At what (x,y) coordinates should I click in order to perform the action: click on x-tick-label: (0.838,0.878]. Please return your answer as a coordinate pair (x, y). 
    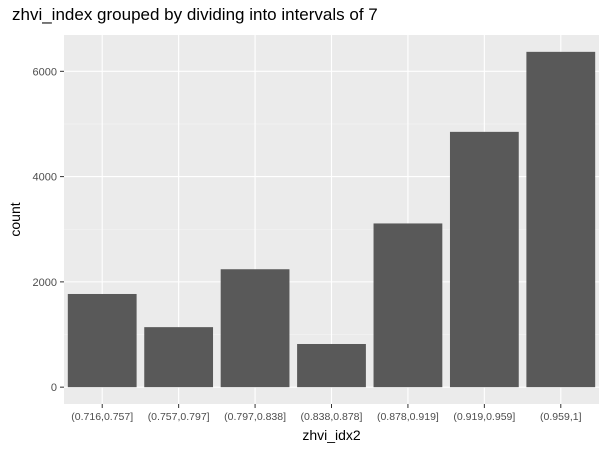
    Looking at the image, I should click on (332, 417).